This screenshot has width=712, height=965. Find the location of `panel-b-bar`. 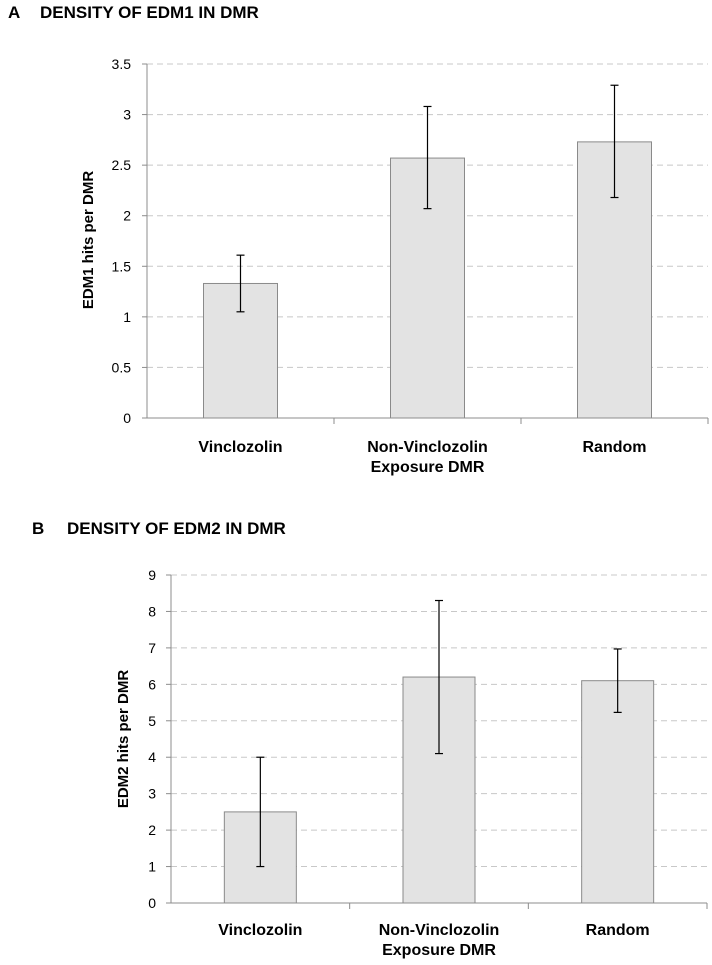

panel-b-bar is located at coordinates (618, 792).